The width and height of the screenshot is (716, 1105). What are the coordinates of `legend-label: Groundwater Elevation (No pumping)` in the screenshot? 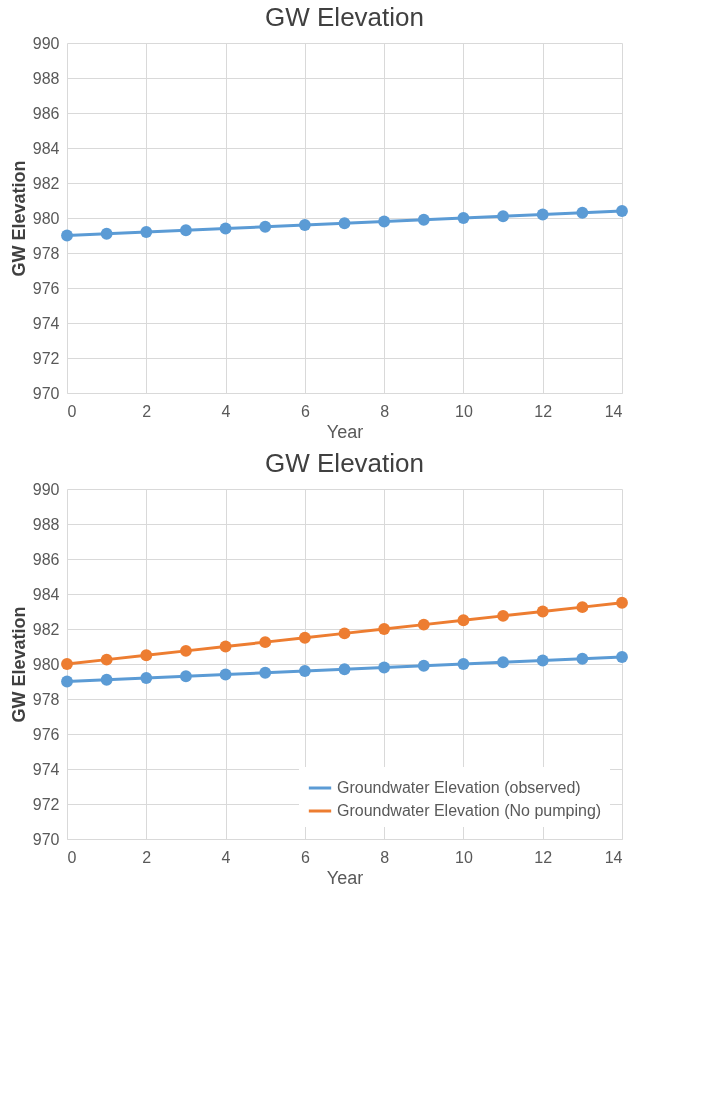 It's located at (469, 810).